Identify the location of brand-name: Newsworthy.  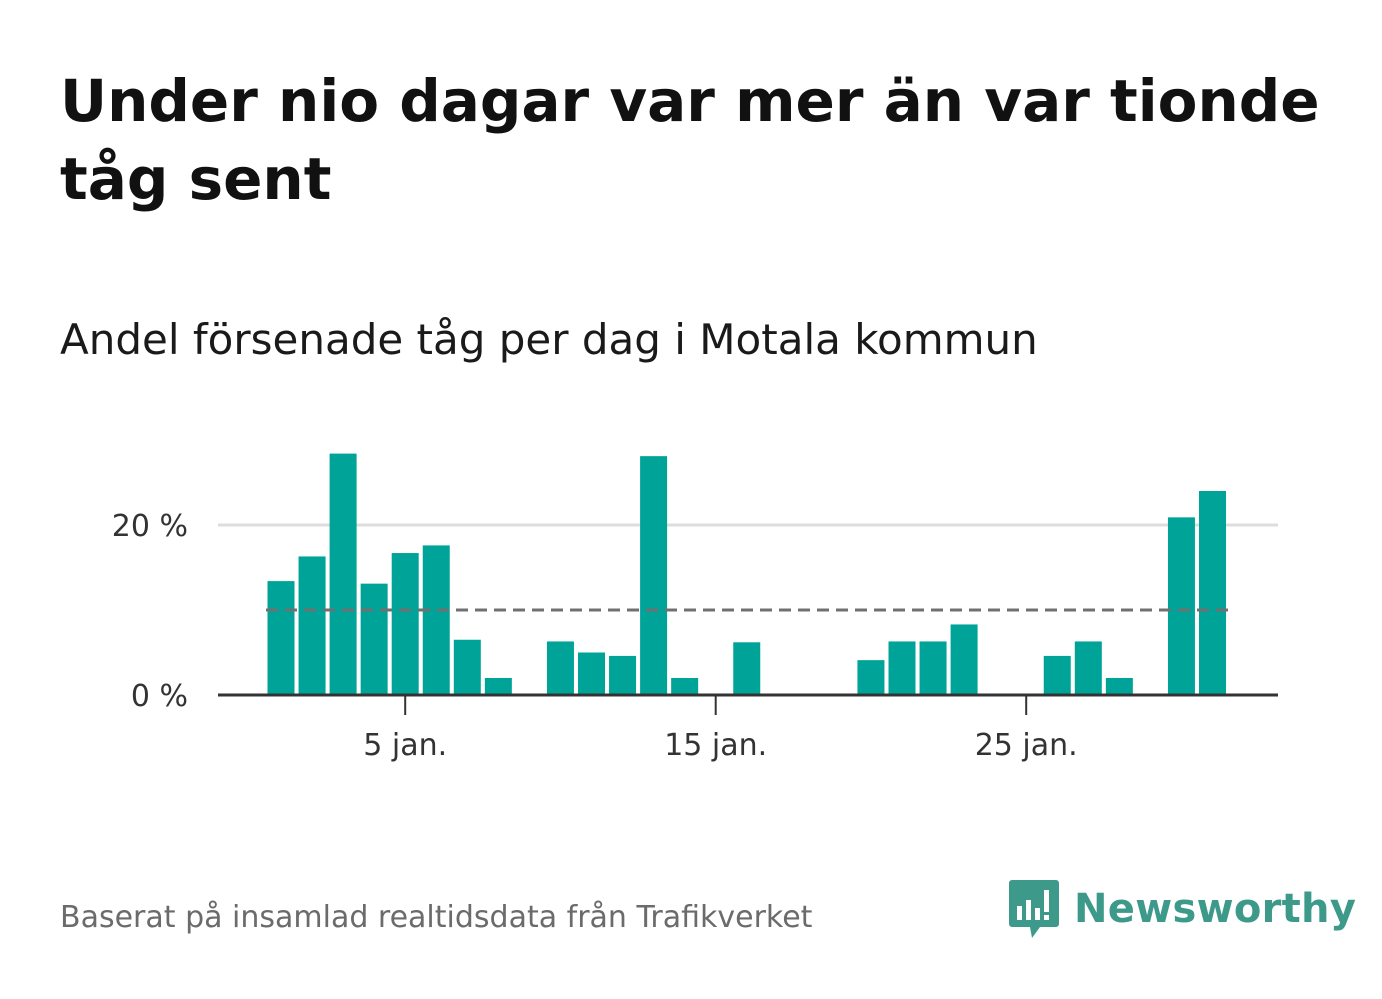
(1215, 909).